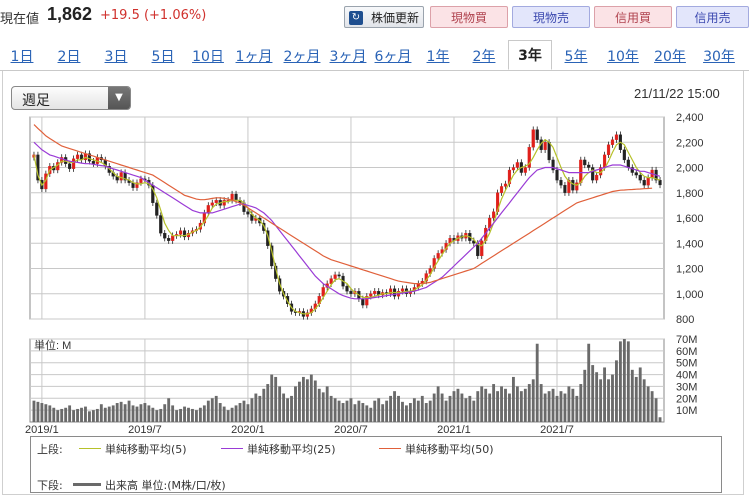 Image resolution: width=749 pixels, height=496 pixels. I want to click on tab-3m: 3ヶ月, so click(348, 57).